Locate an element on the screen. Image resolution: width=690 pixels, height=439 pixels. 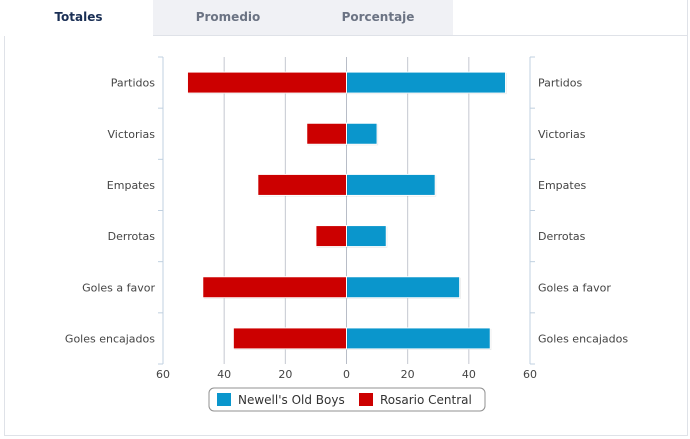
category-label-left: Victorias is located at coordinates (132, 134).